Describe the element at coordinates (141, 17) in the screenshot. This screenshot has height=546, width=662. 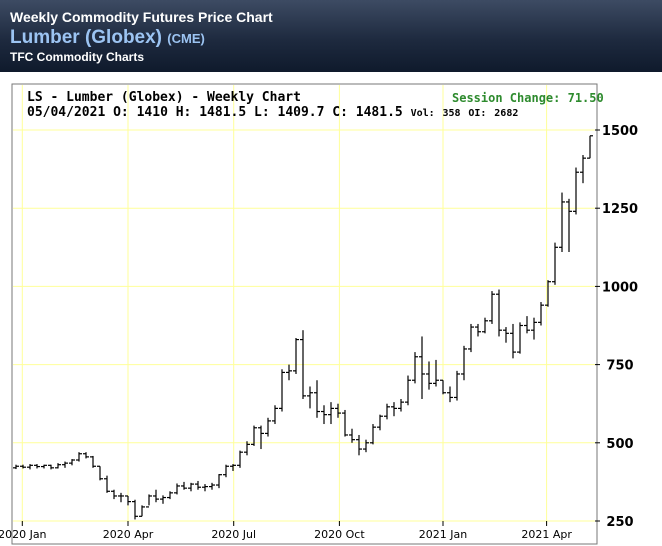
I see `header-title: Weekly Commodity Futures Price Chart` at that location.